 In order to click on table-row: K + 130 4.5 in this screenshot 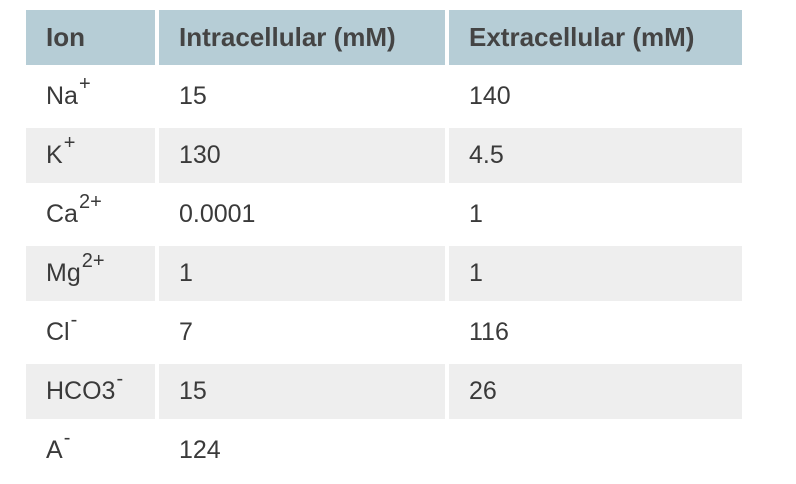, I will do `click(384, 155)`.